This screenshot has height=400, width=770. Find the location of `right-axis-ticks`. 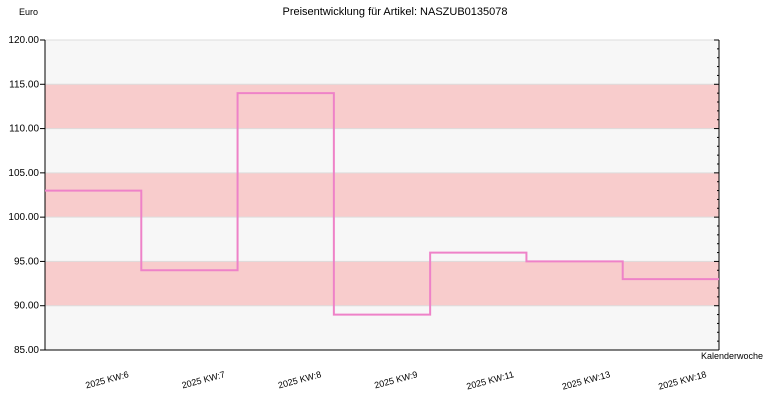

right-axis-ticks is located at coordinates (716, 195).